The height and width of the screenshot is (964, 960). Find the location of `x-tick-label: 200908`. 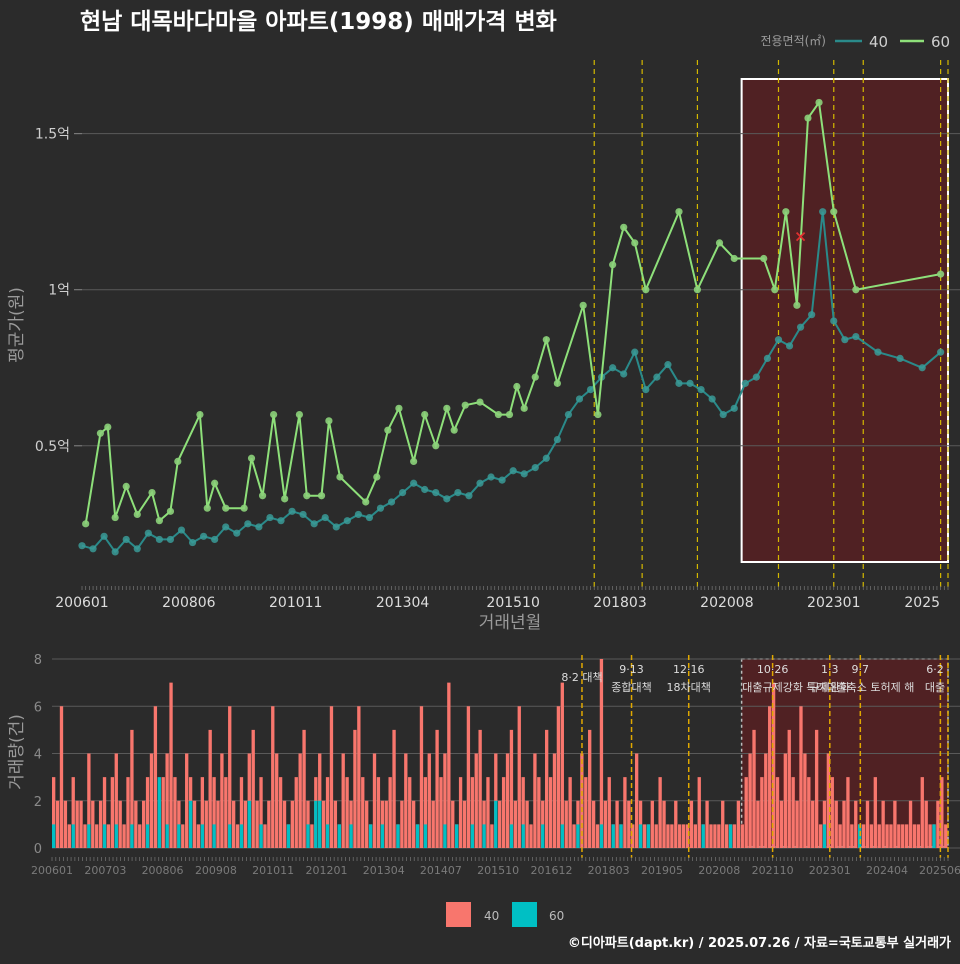

x-tick-label: 200908 is located at coordinates (216, 870).